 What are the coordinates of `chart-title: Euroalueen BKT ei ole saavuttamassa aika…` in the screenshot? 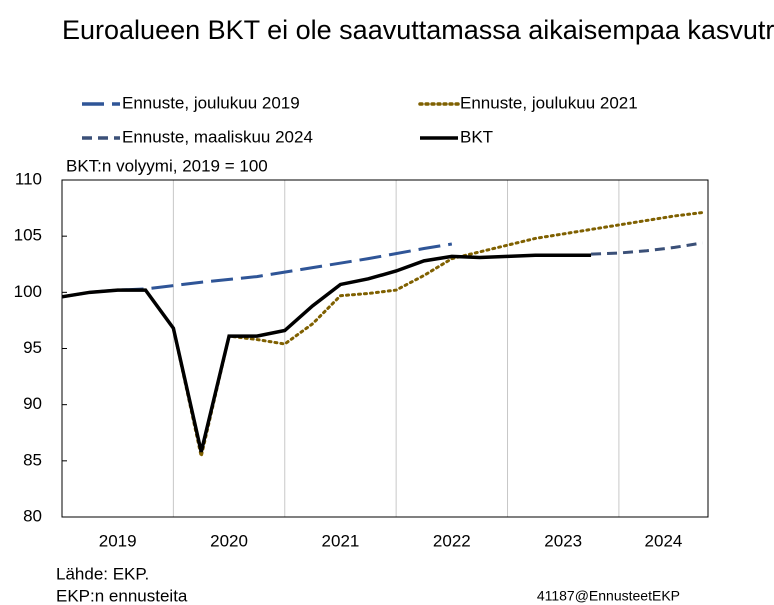 It's located at (418, 30).